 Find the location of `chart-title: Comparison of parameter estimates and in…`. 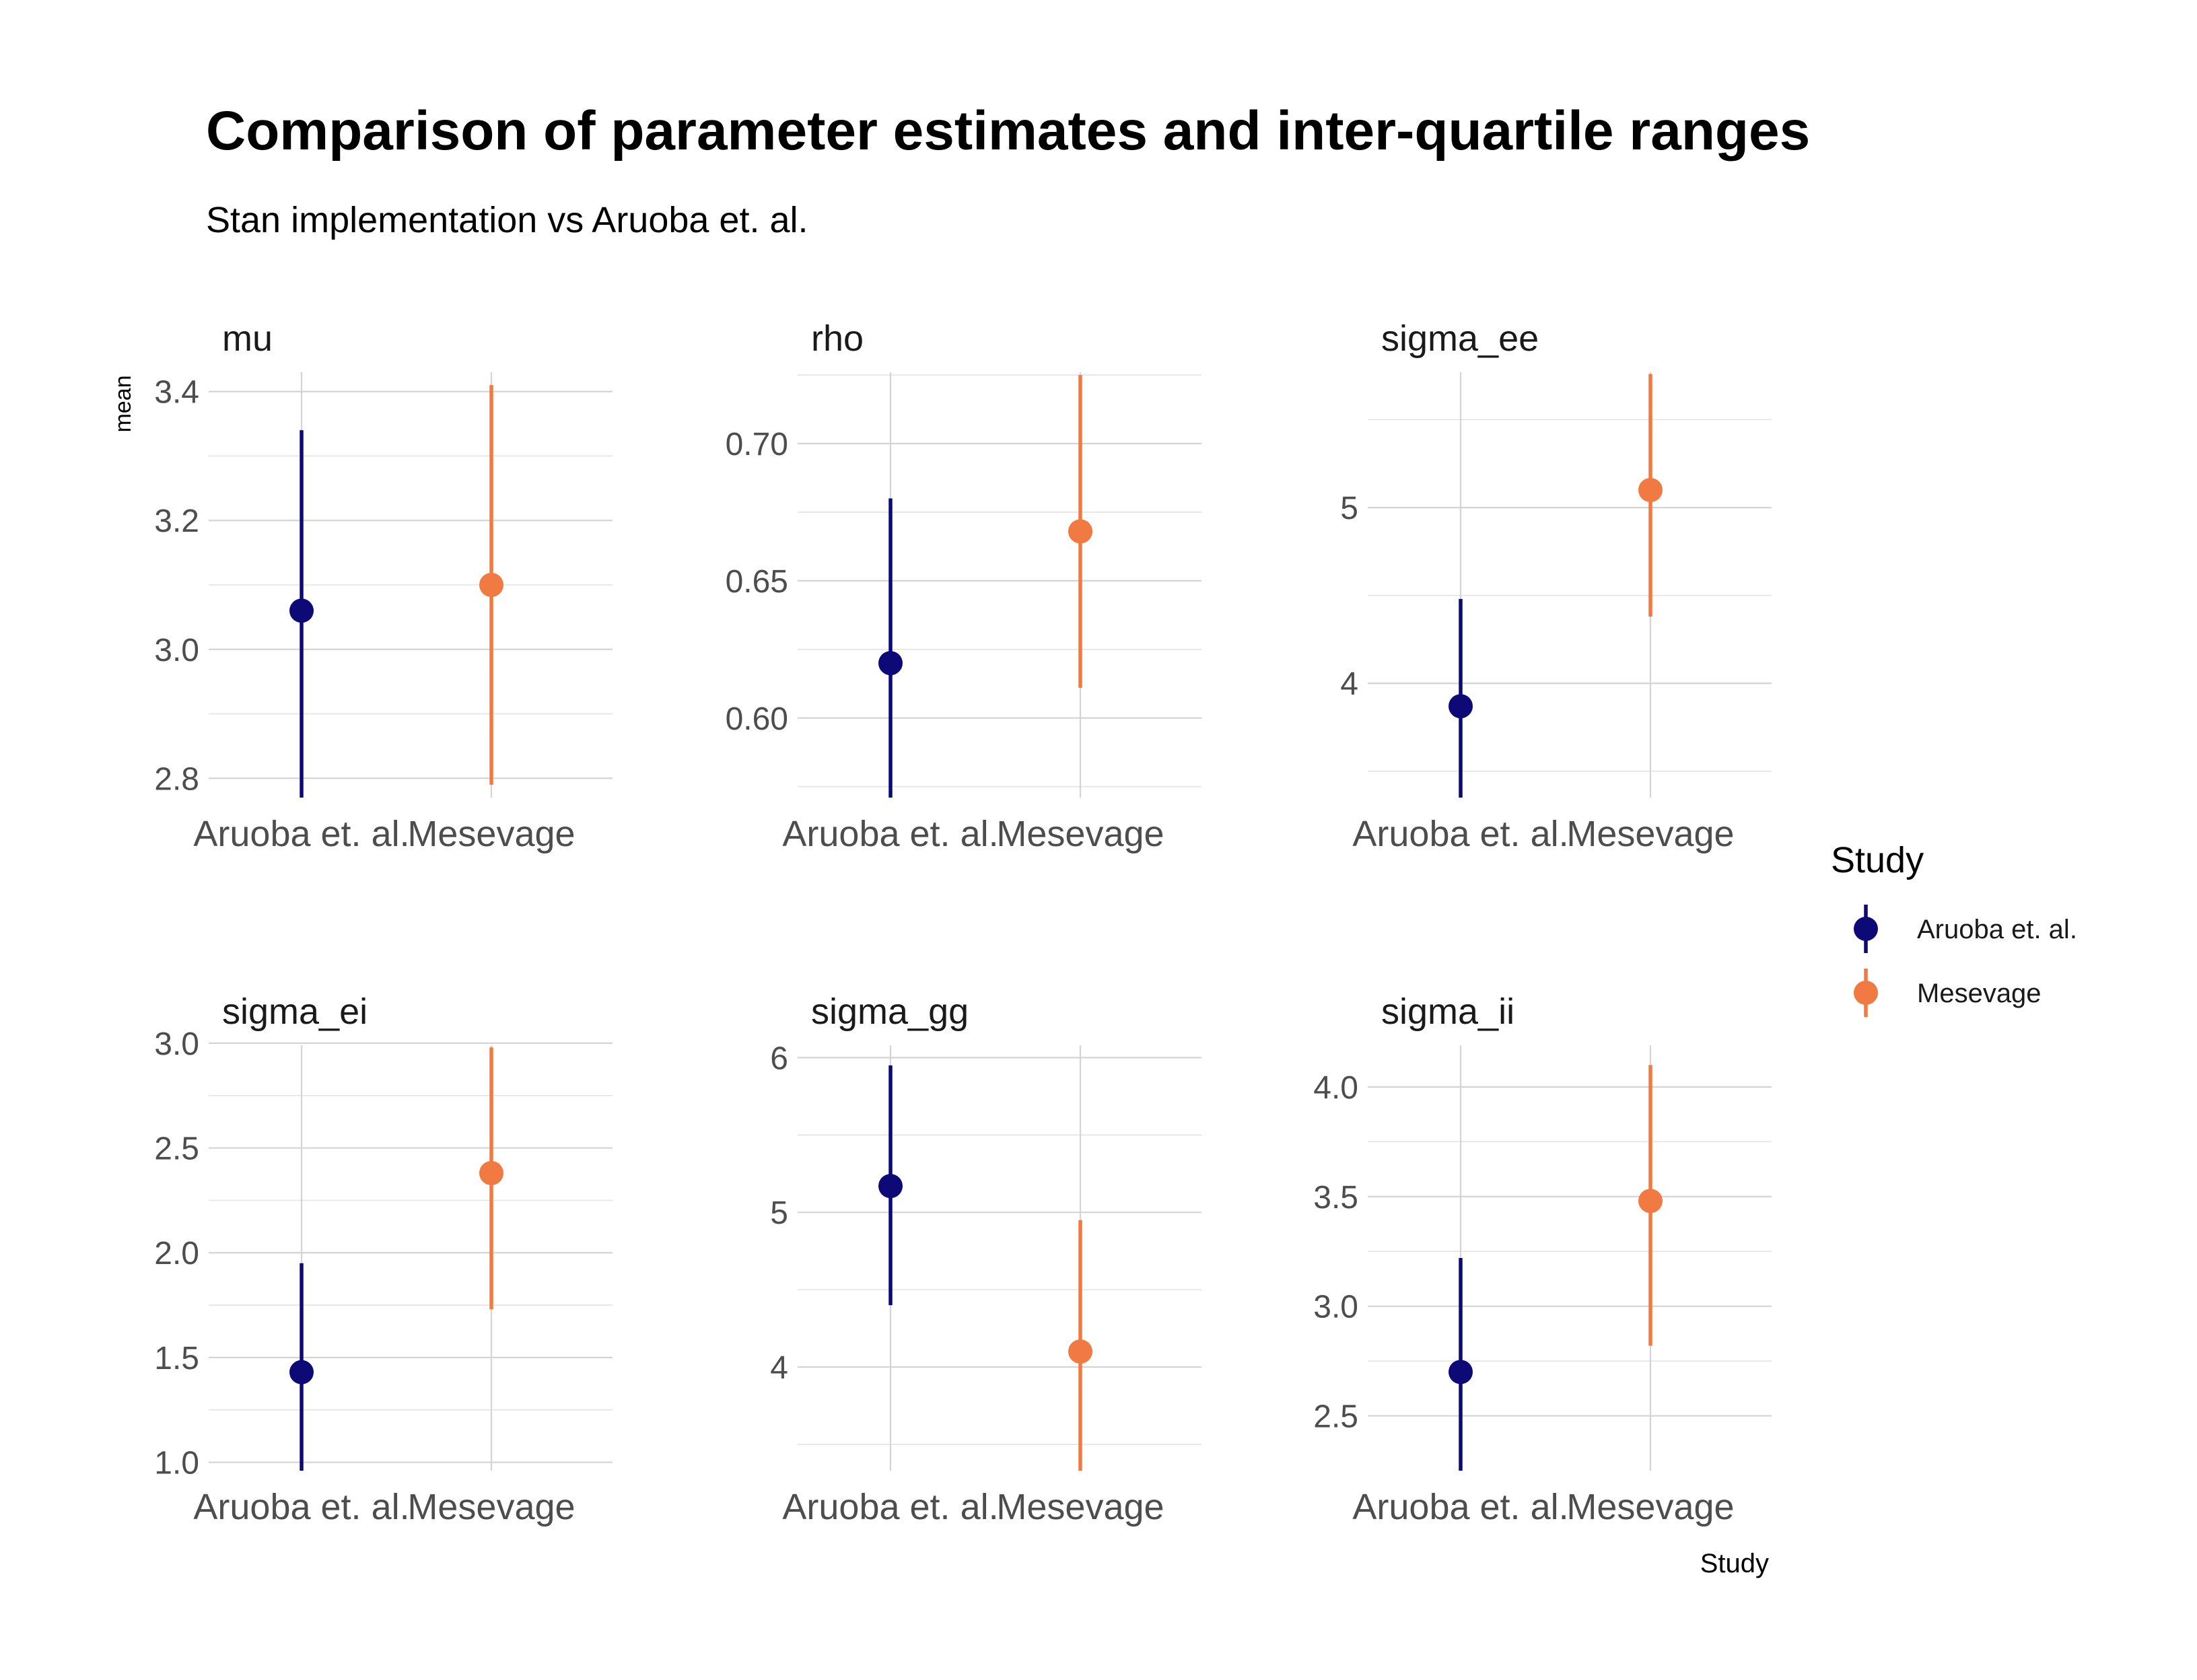

chart-title: Comparison of parameter estimates and in… is located at coordinates (1008, 131).